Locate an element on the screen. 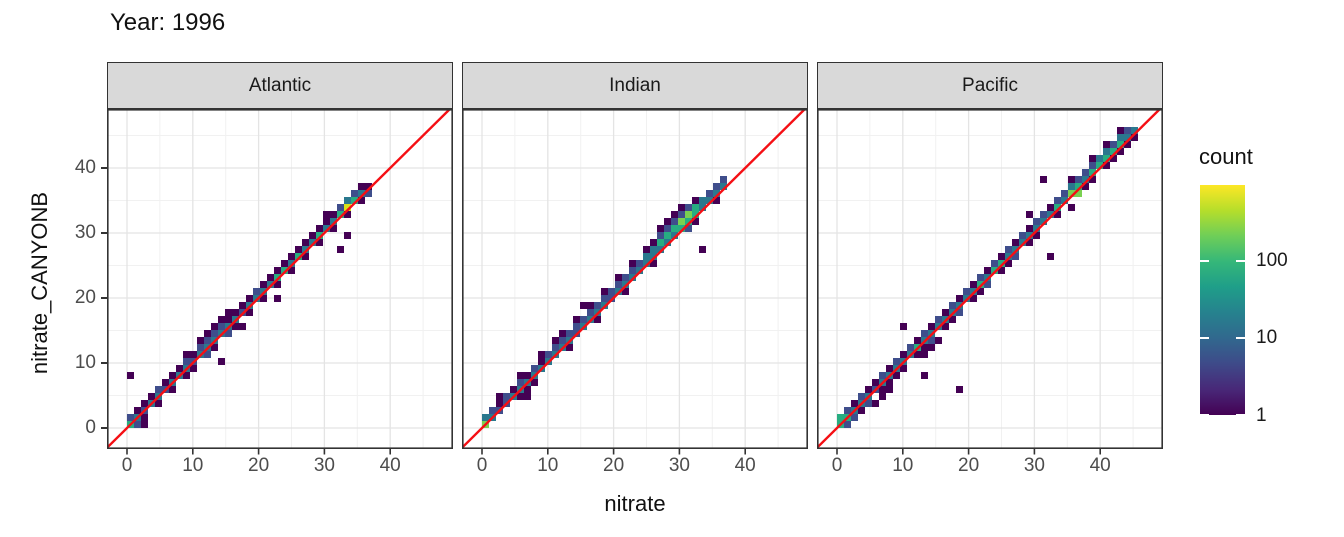 Image resolution: width=1344 pixels, height=537 pixels. y-tick-label: 0 is located at coordinates (90, 427).